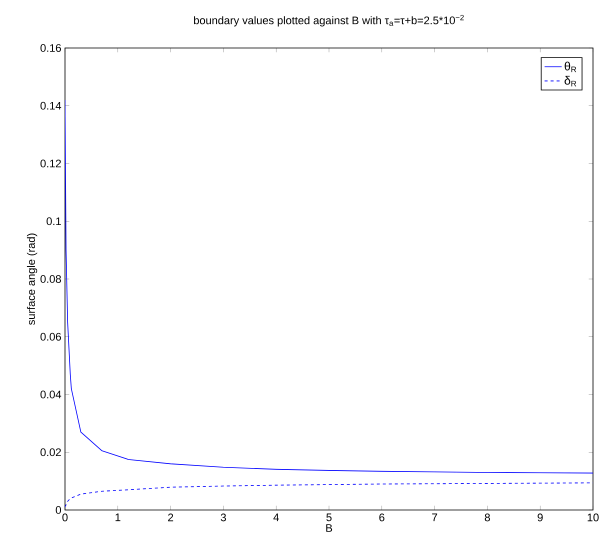 This screenshot has height=550, width=603. Describe the element at coordinates (51, 106) in the screenshot. I see `y-tick-label: 0.14` at that location.